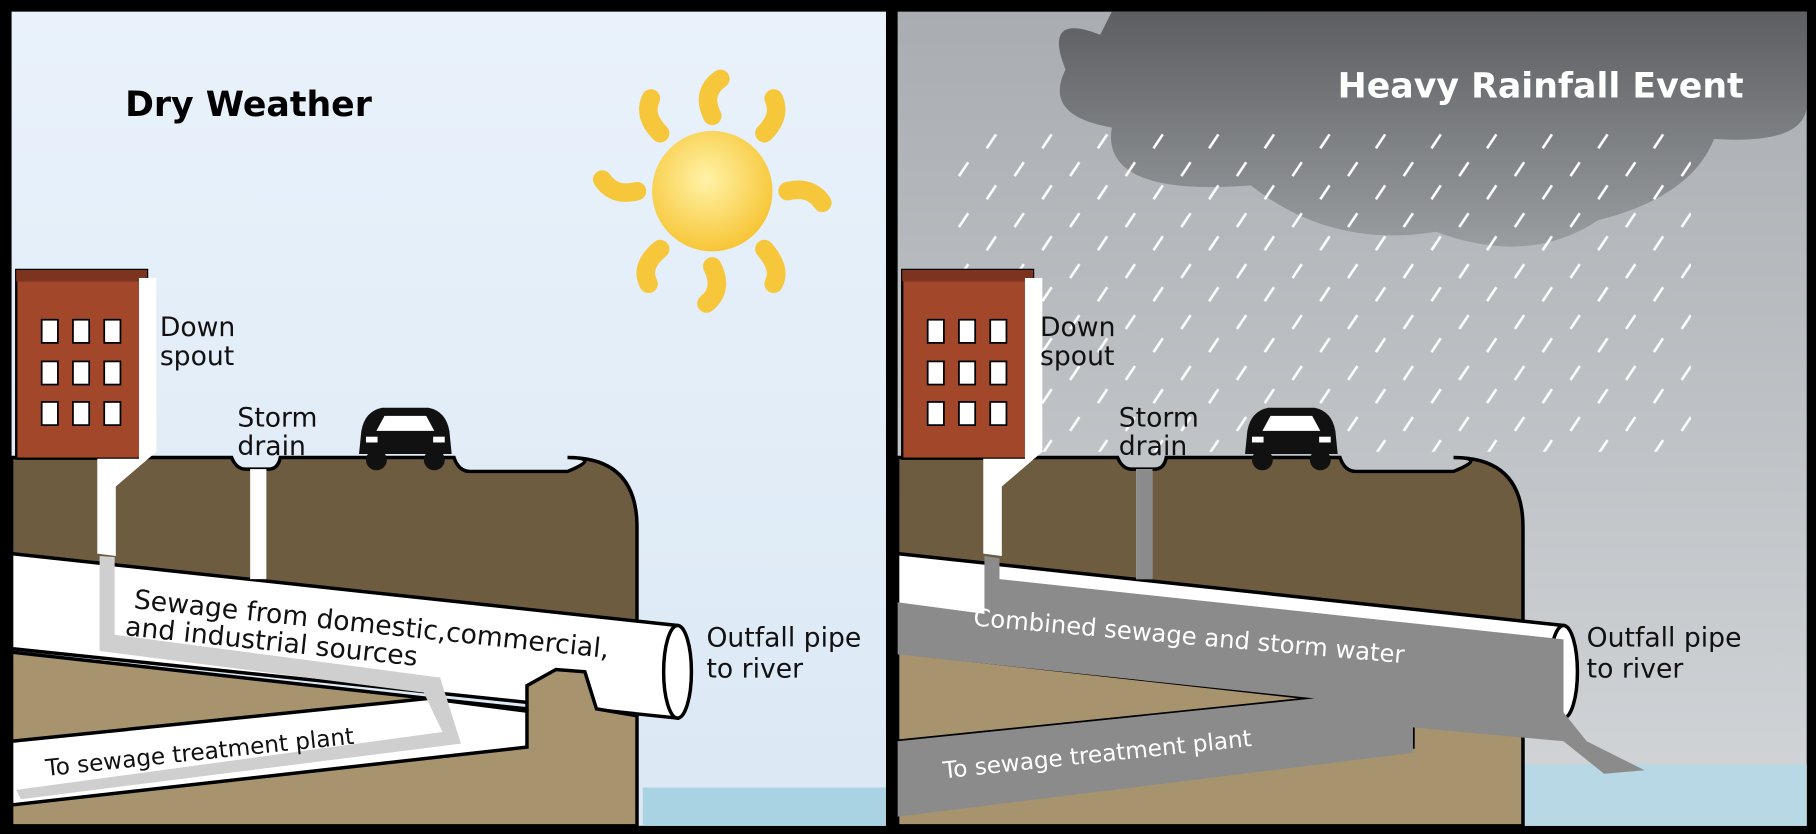 The height and width of the screenshot is (834, 1816). Describe the element at coordinates (1271, 686) in the screenshot. I see `combined-flow` at that location.